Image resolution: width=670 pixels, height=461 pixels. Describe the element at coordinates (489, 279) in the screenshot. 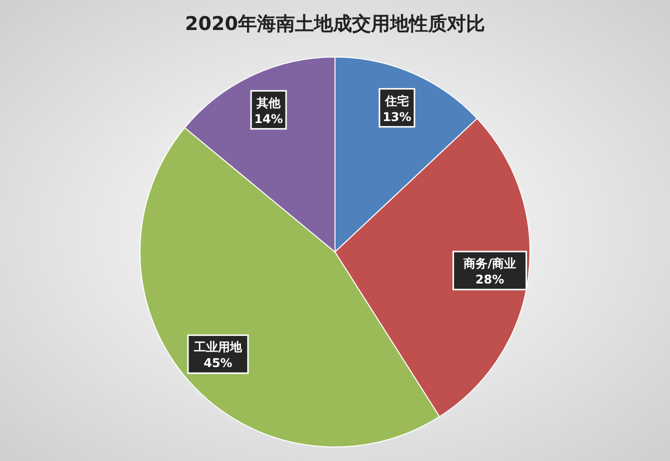

I see `data-label: 28%` at that location.